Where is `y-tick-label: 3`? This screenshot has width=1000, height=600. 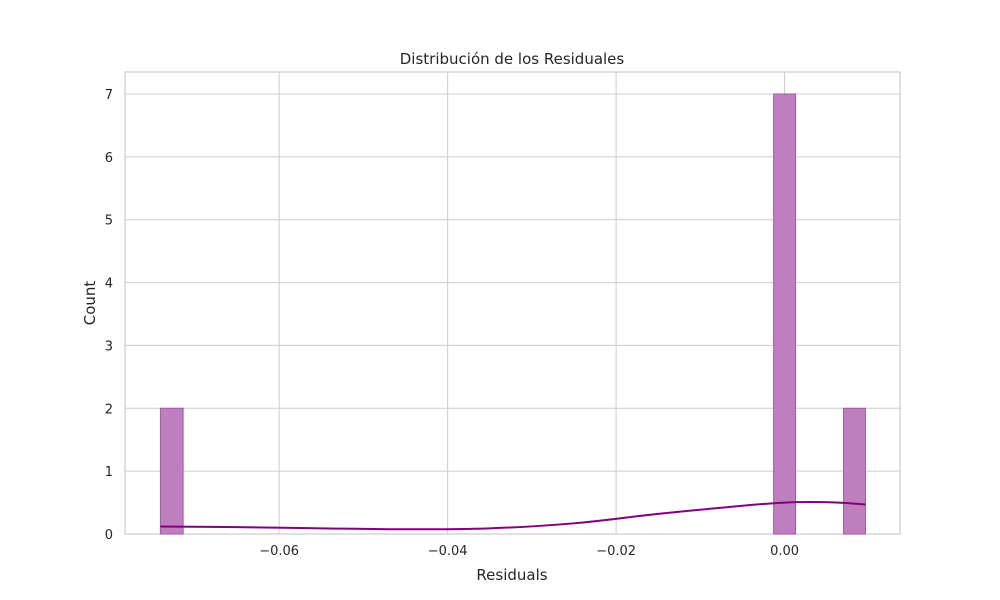
y-tick-label: 3 is located at coordinates (109, 346).